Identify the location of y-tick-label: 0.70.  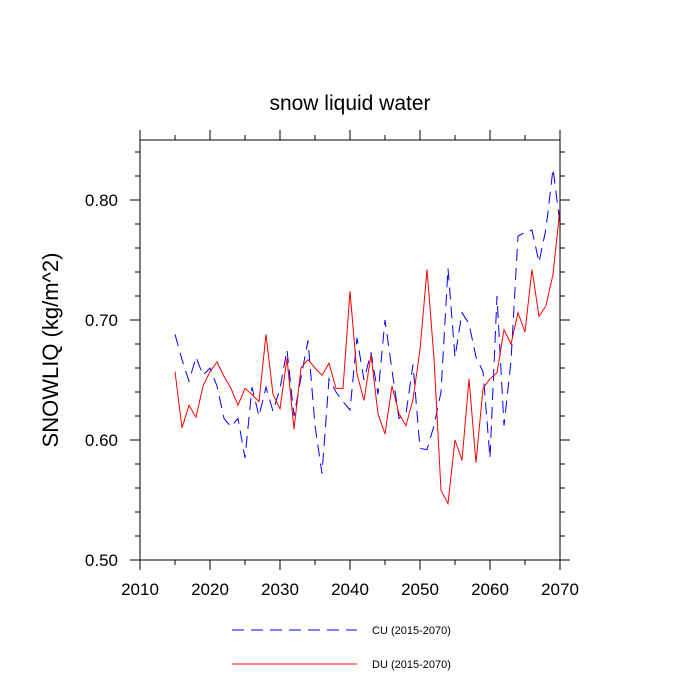
(101, 320).